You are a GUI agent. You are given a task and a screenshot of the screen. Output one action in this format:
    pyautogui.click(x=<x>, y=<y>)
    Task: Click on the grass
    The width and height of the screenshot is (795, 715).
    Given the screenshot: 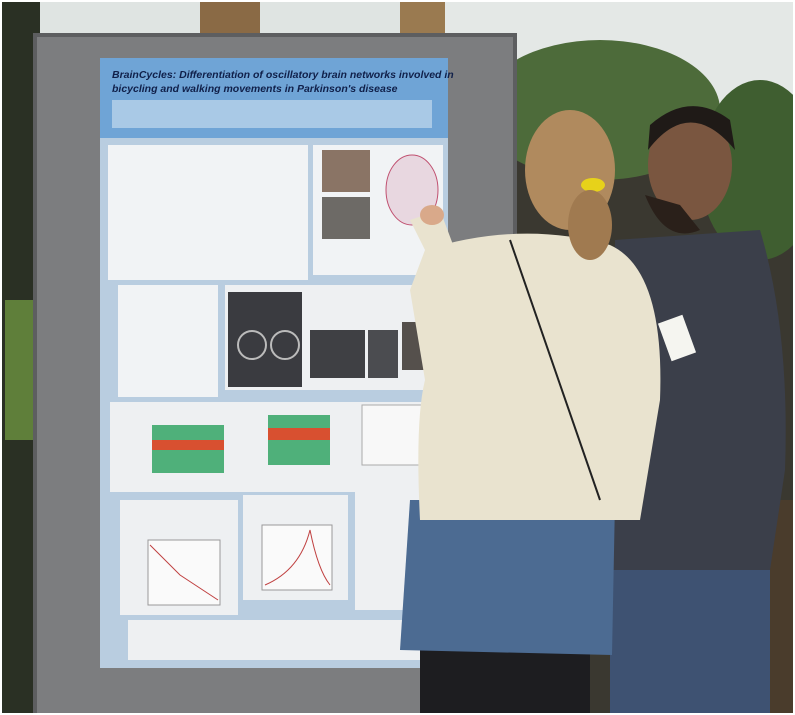 What is the action you would take?
    pyautogui.click(x=20, y=370)
    